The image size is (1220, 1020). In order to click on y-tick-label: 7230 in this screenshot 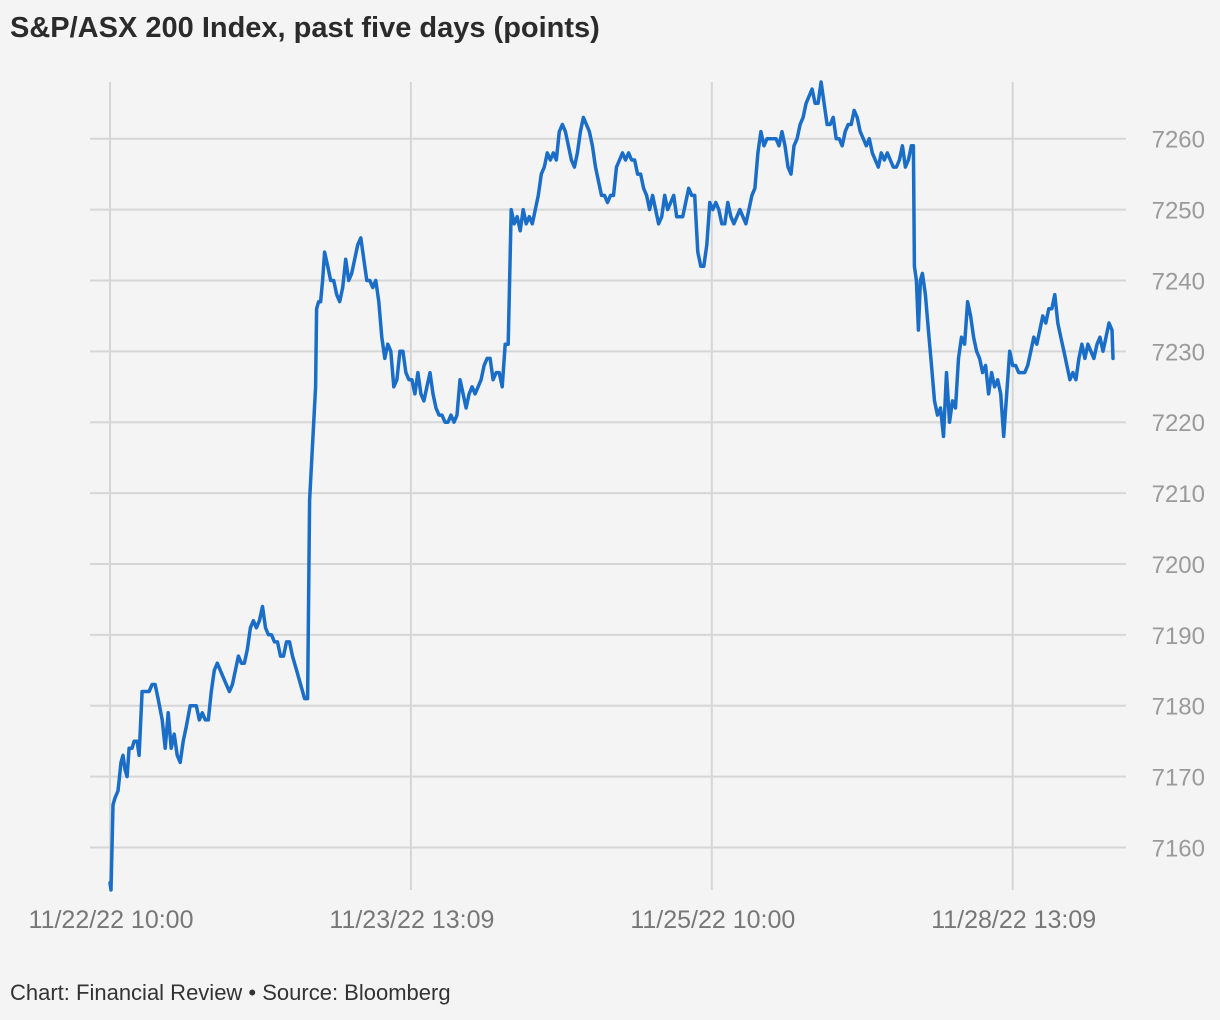, I will do `click(1178, 352)`.